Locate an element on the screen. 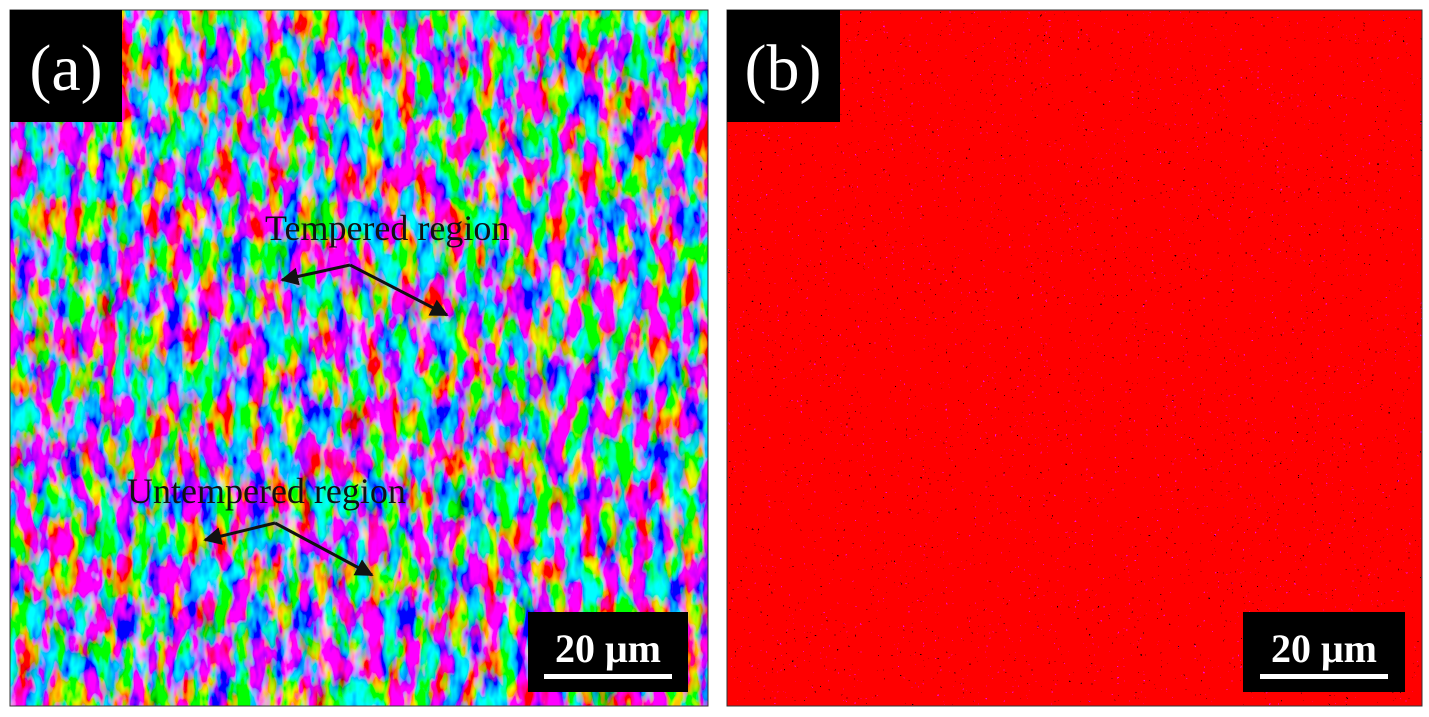  annotation: Untempered region is located at coordinates (266, 491).